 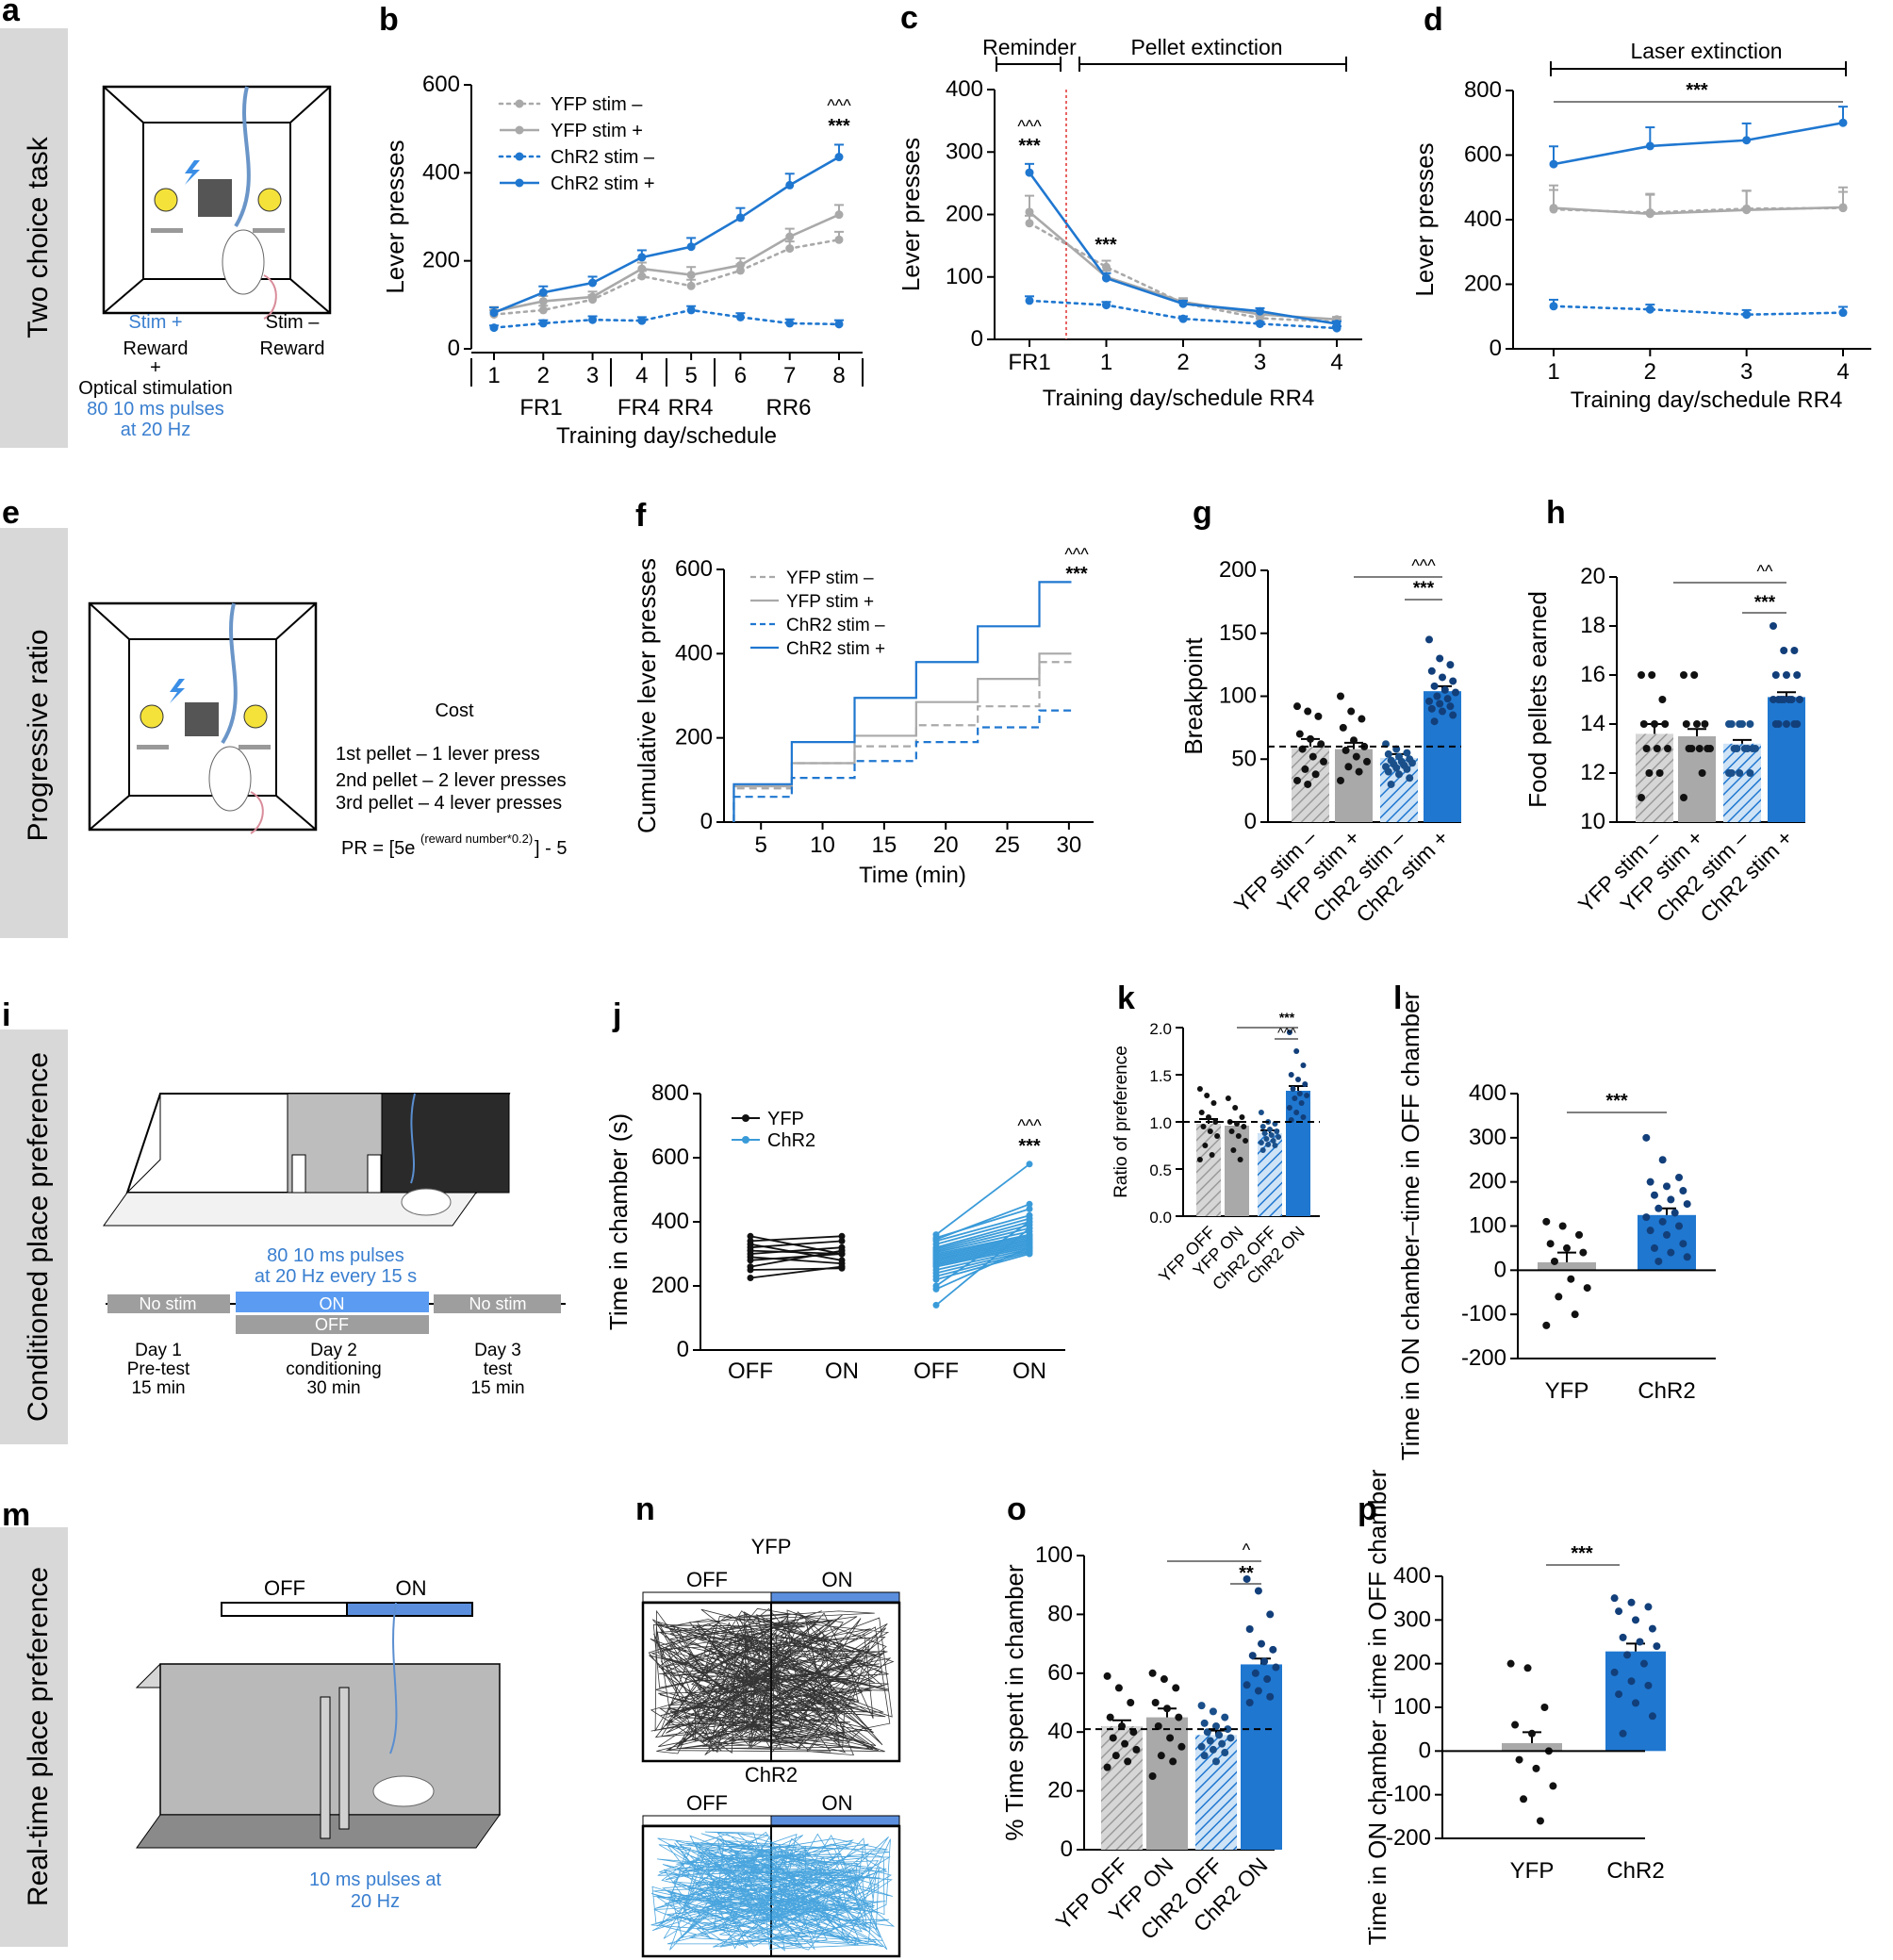 What do you see at coordinates (789, 375) in the screenshot?
I see `x-tick-label: 7` at bounding box center [789, 375].